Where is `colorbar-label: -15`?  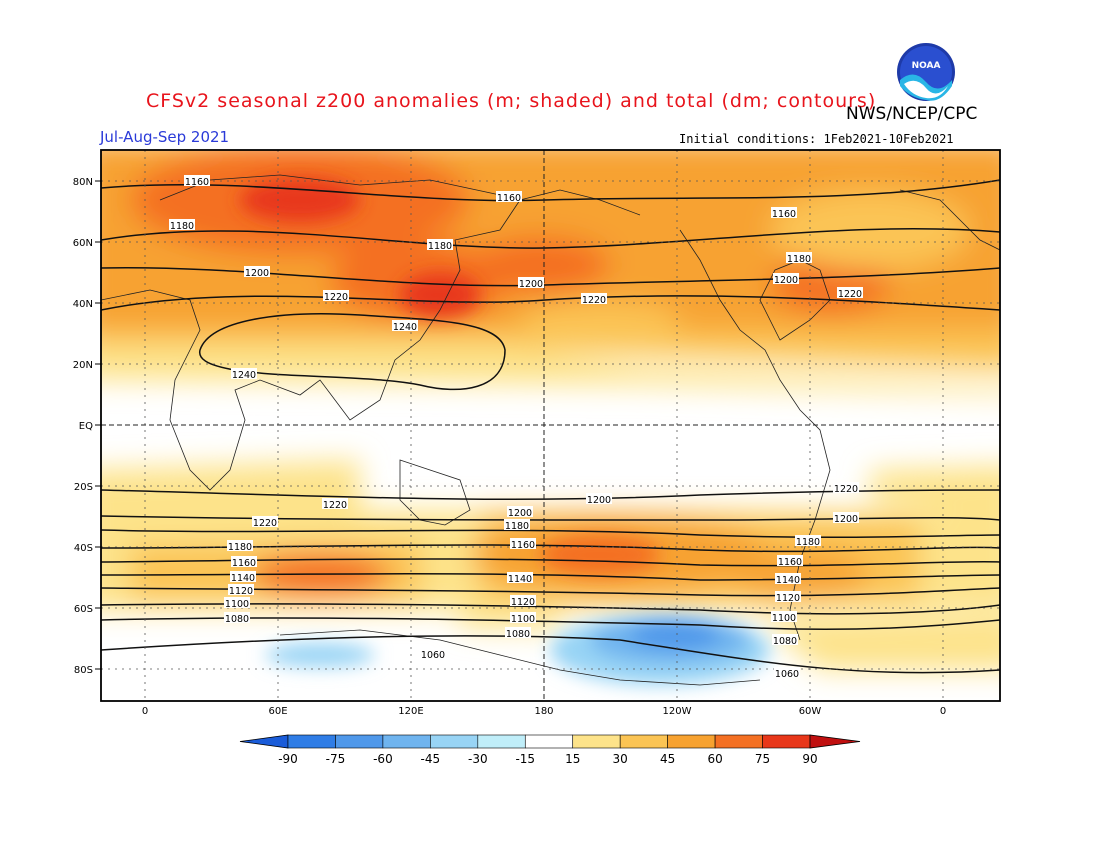 colorbar-label: -15 is located at coordinates (525, 759).